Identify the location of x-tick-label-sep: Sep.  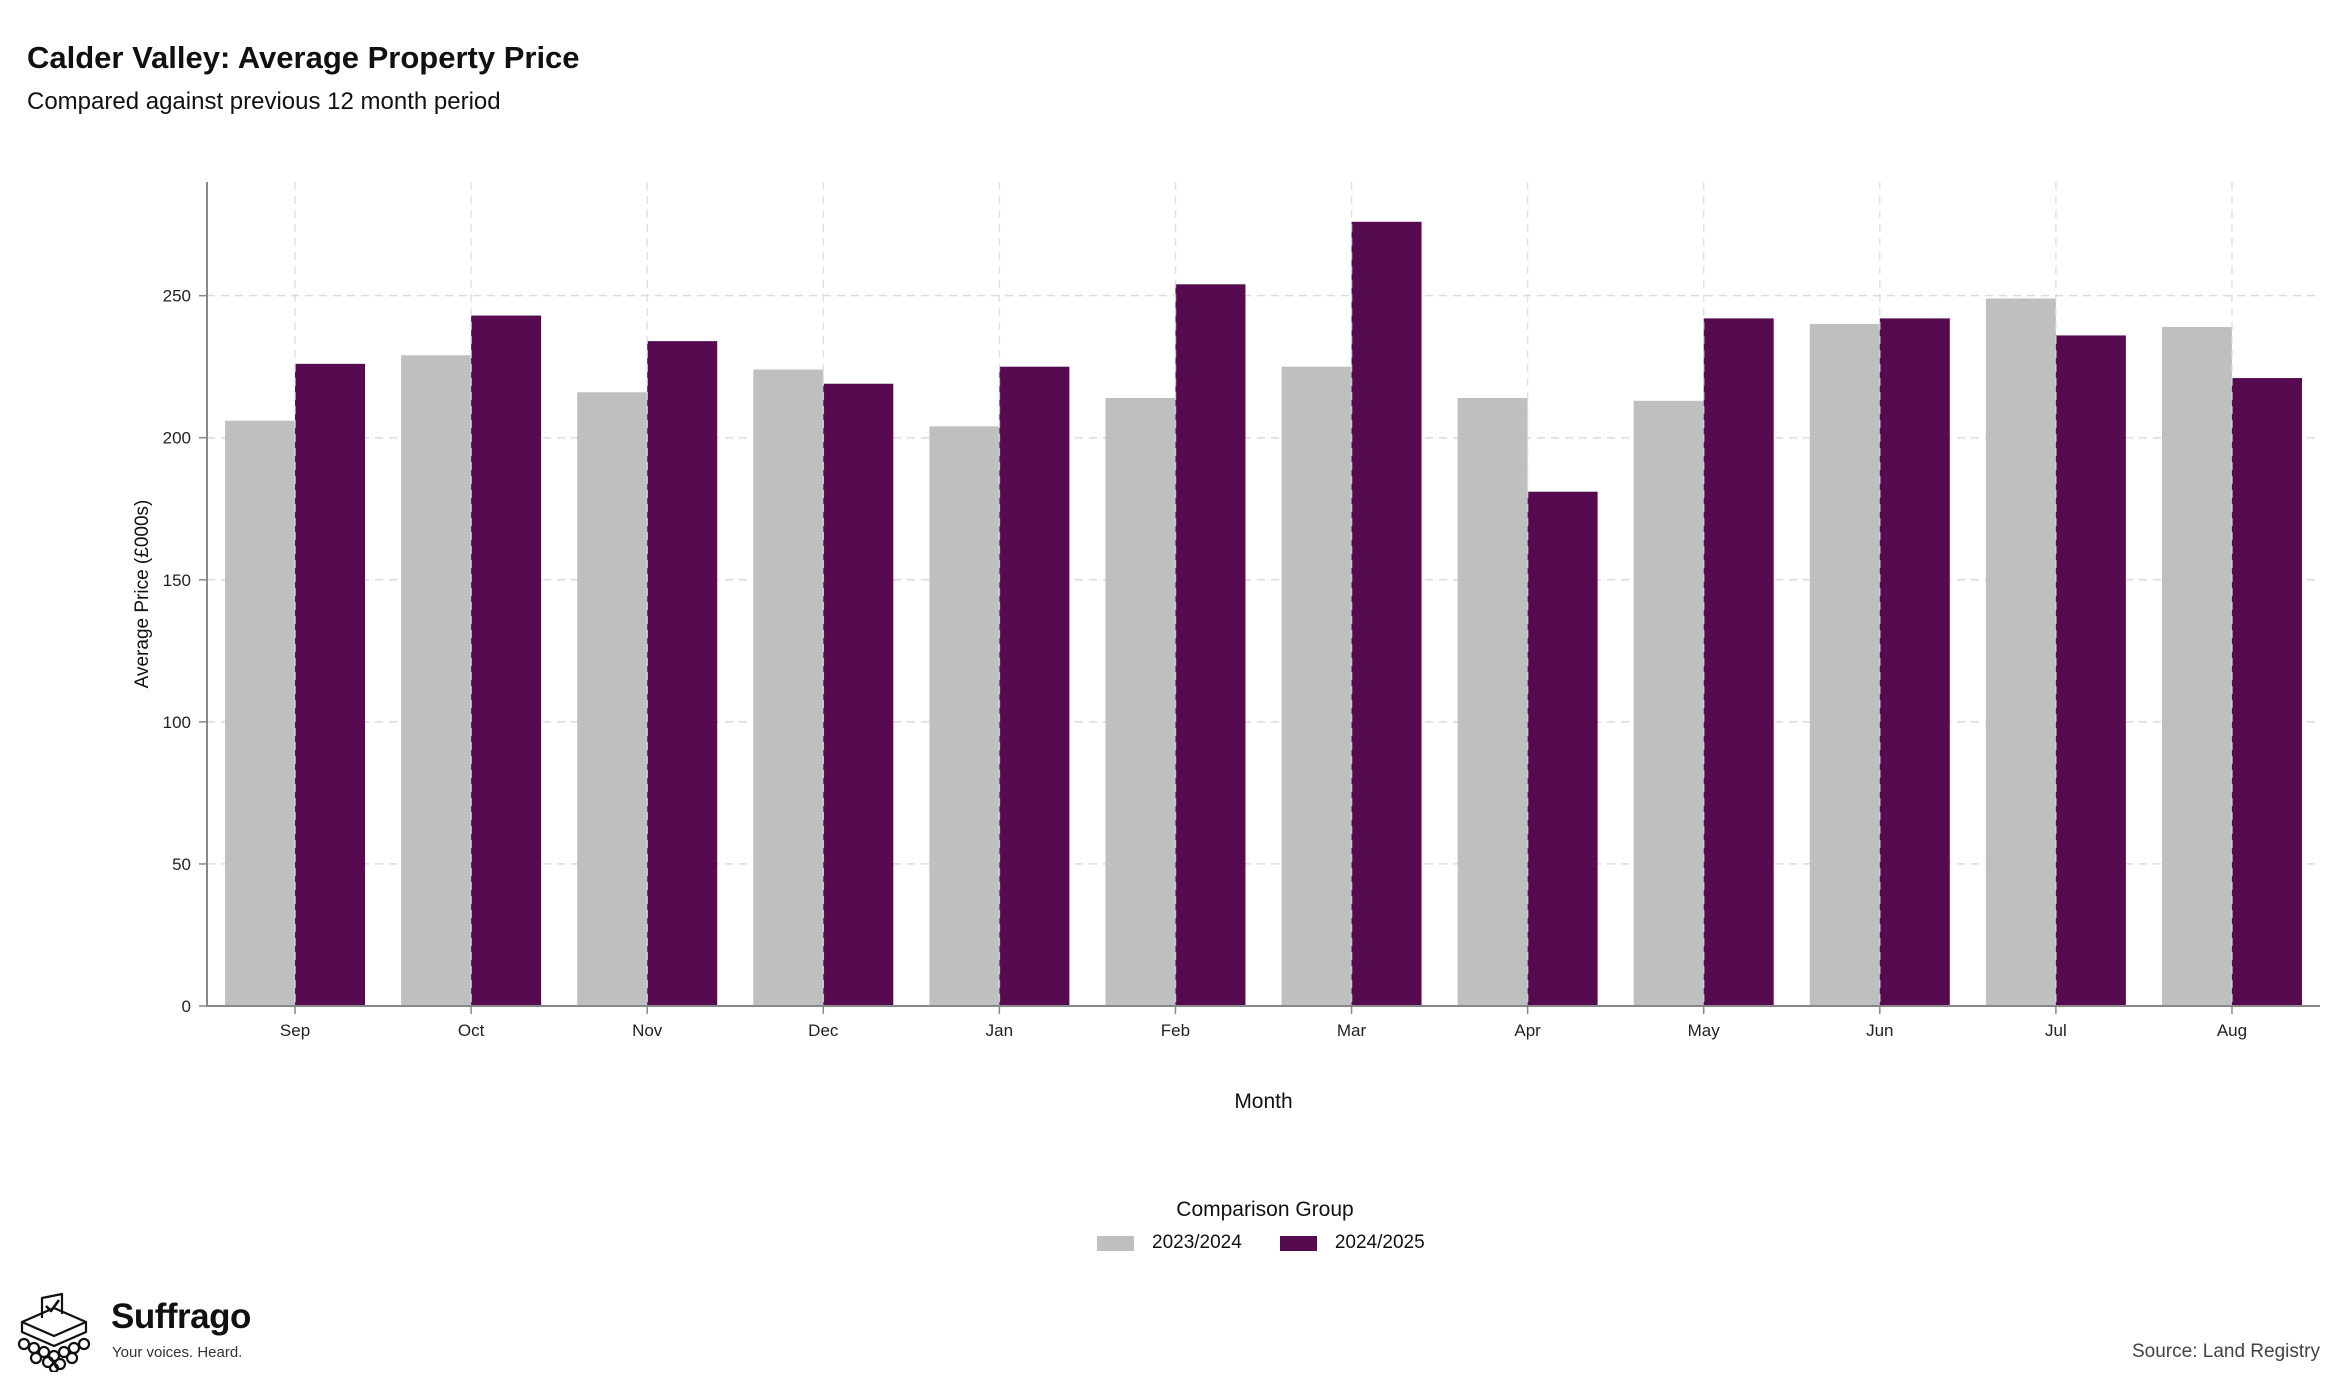
(295, 1030).